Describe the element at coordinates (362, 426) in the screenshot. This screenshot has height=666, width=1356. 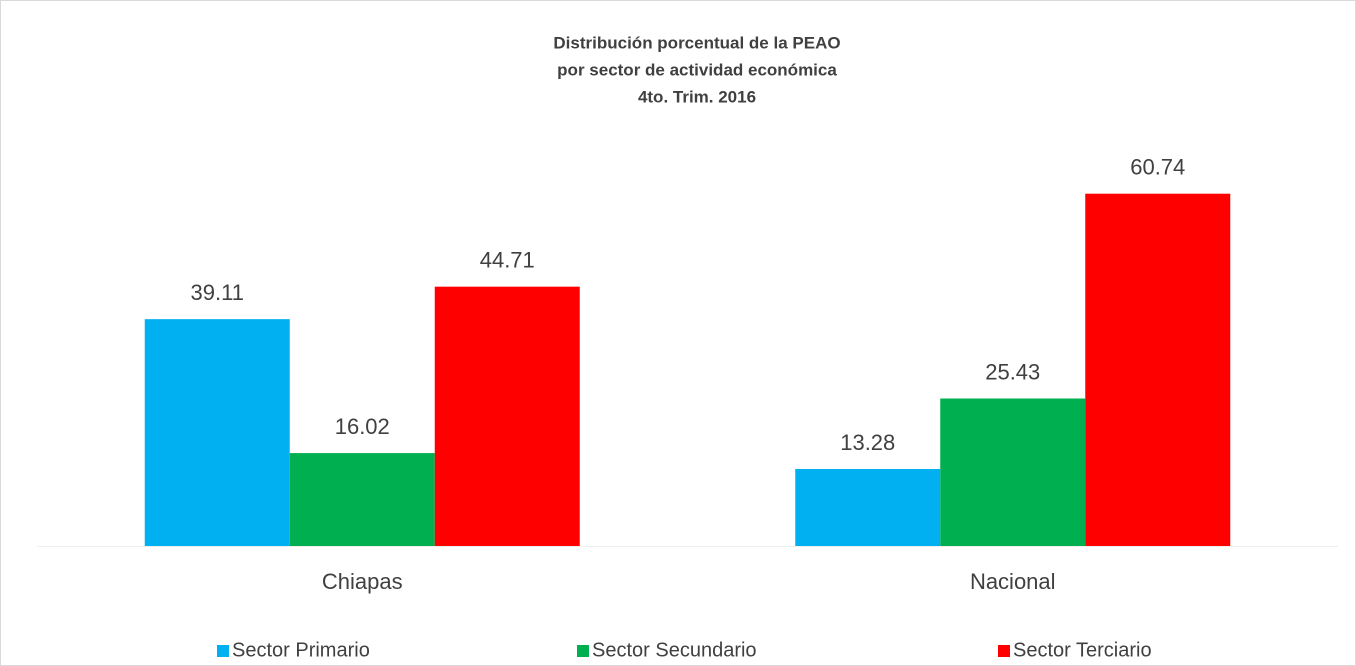
I see `data-label: 16.02` at that location.